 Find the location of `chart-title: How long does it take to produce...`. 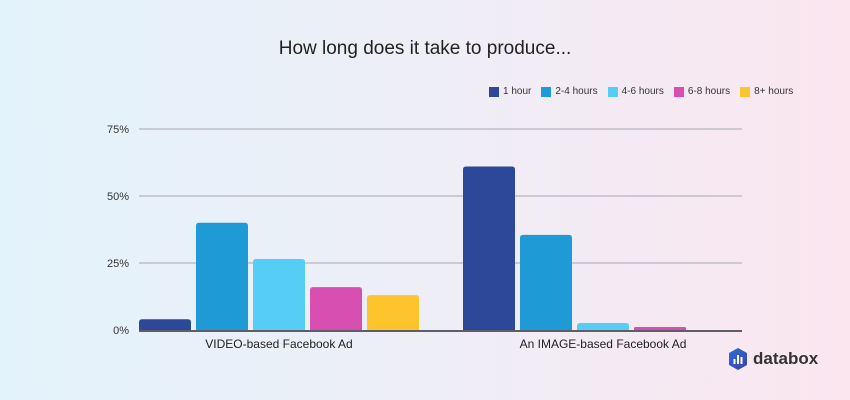

chart-title: How long does it take to produce... is located at coordinates (425, 48).